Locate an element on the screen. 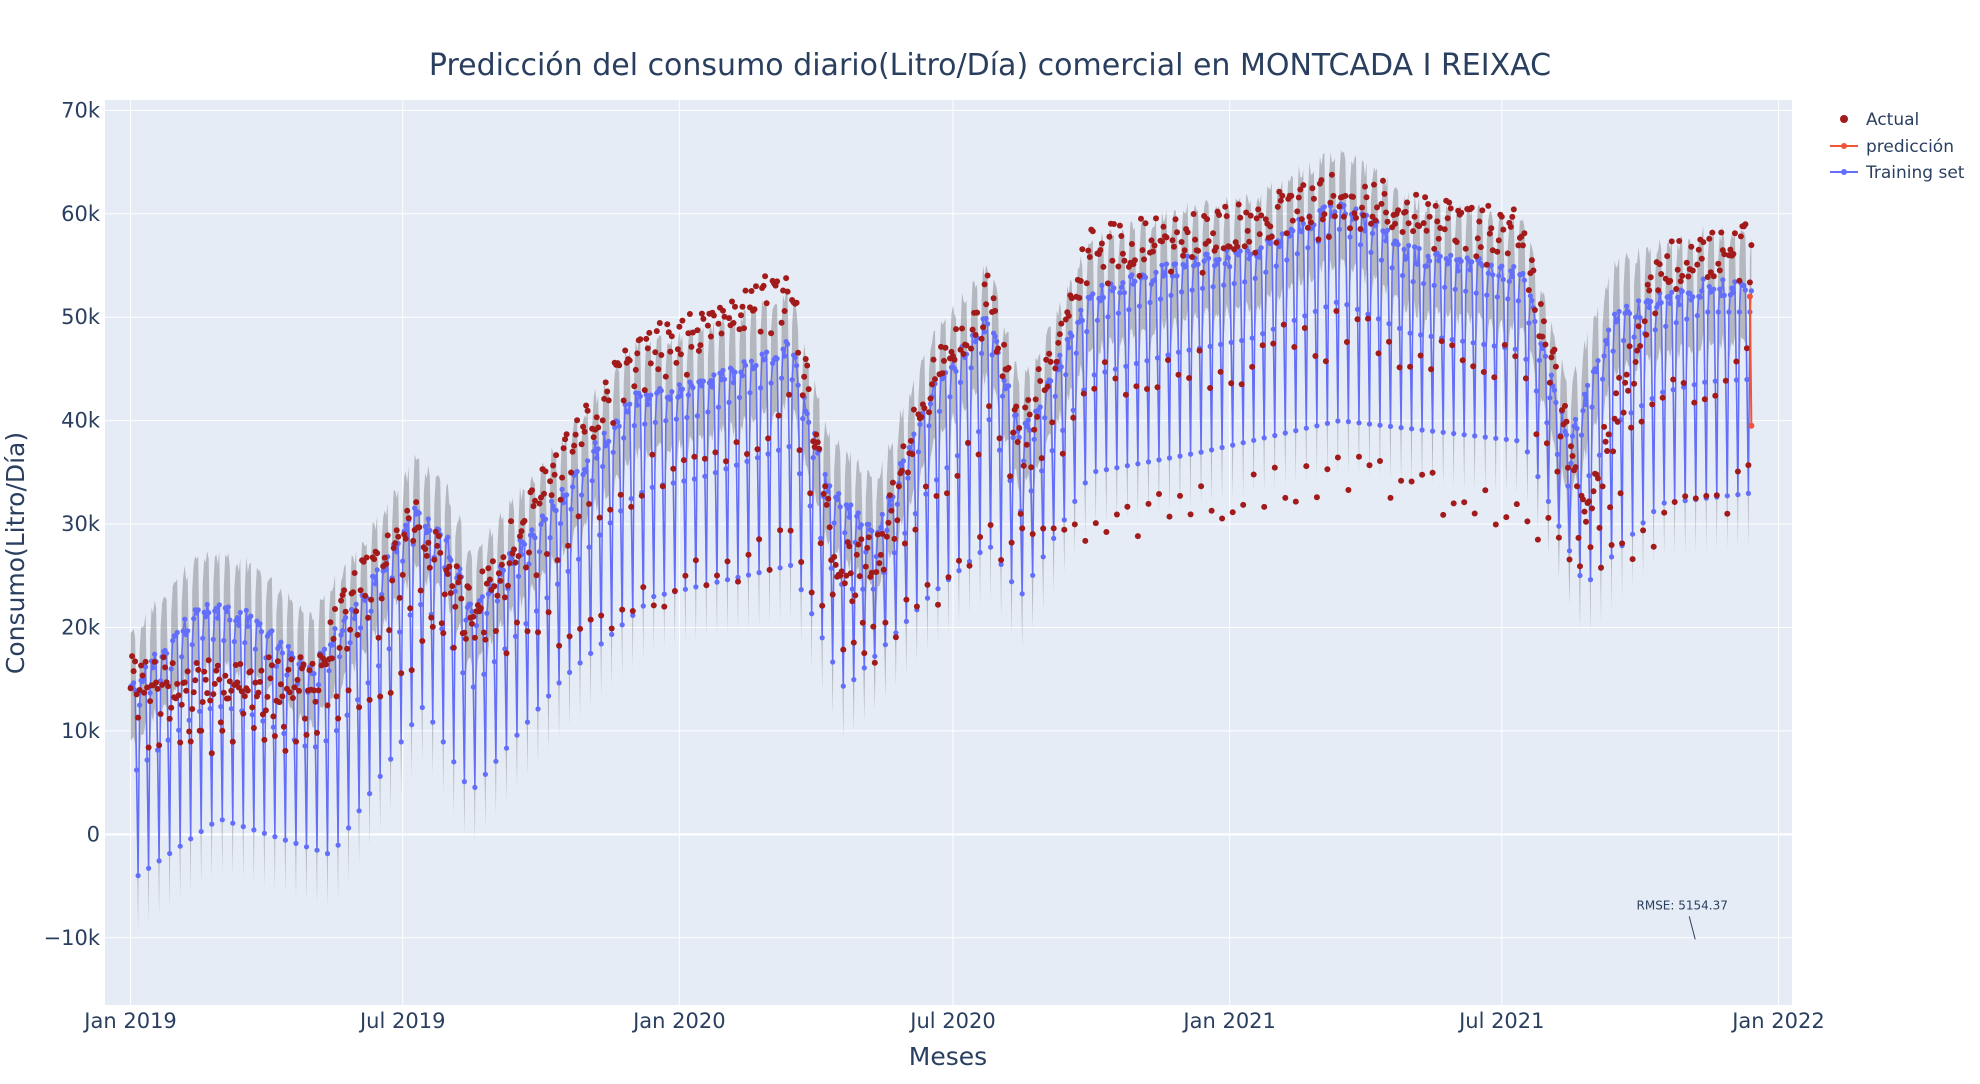 This screenshot has width=1980, height=1084. y-tick-label: 50k is located at coordinates (81, 317).